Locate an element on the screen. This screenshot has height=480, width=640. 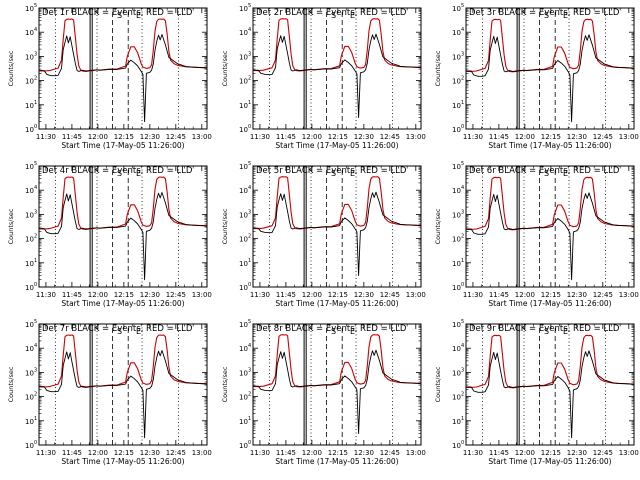
plot-title: Det 9r BLACK = Events, RED = LLD is located at coordinates (544, 329).